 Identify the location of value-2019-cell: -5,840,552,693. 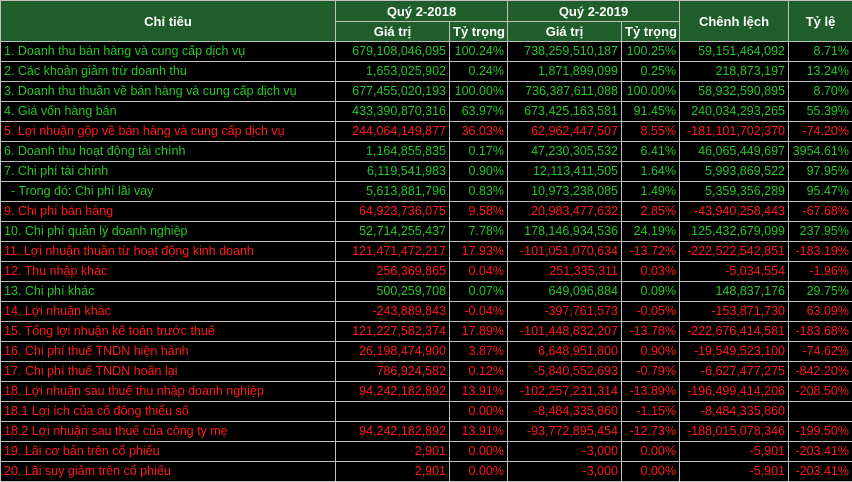
(565, 372).